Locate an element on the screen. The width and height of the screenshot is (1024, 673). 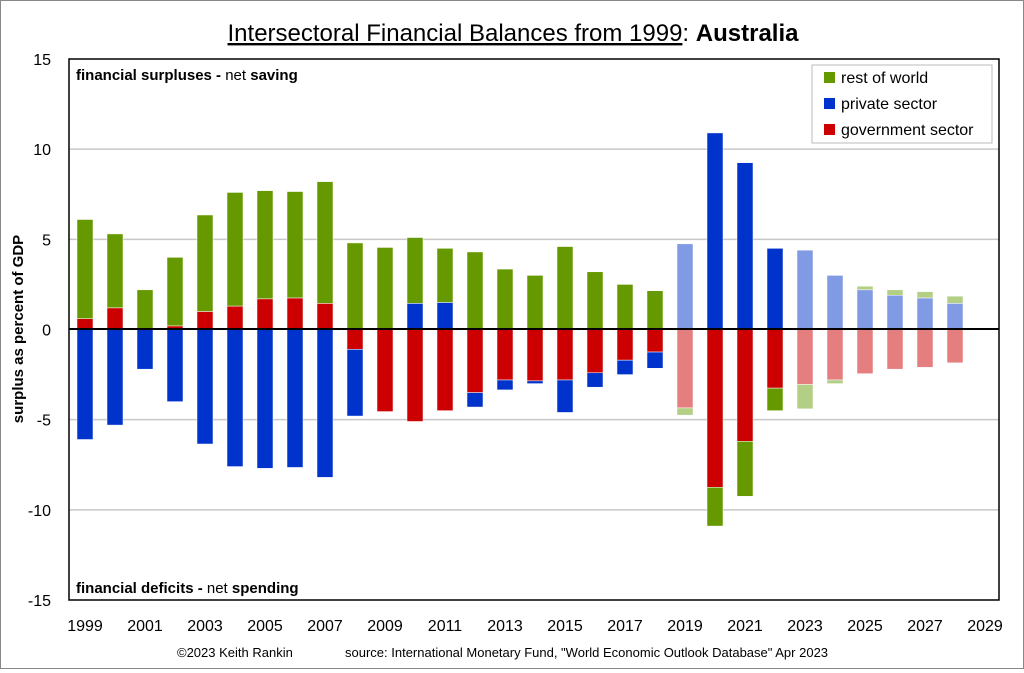
bar-private-sector-2005 is located at coordinates (265, 399).